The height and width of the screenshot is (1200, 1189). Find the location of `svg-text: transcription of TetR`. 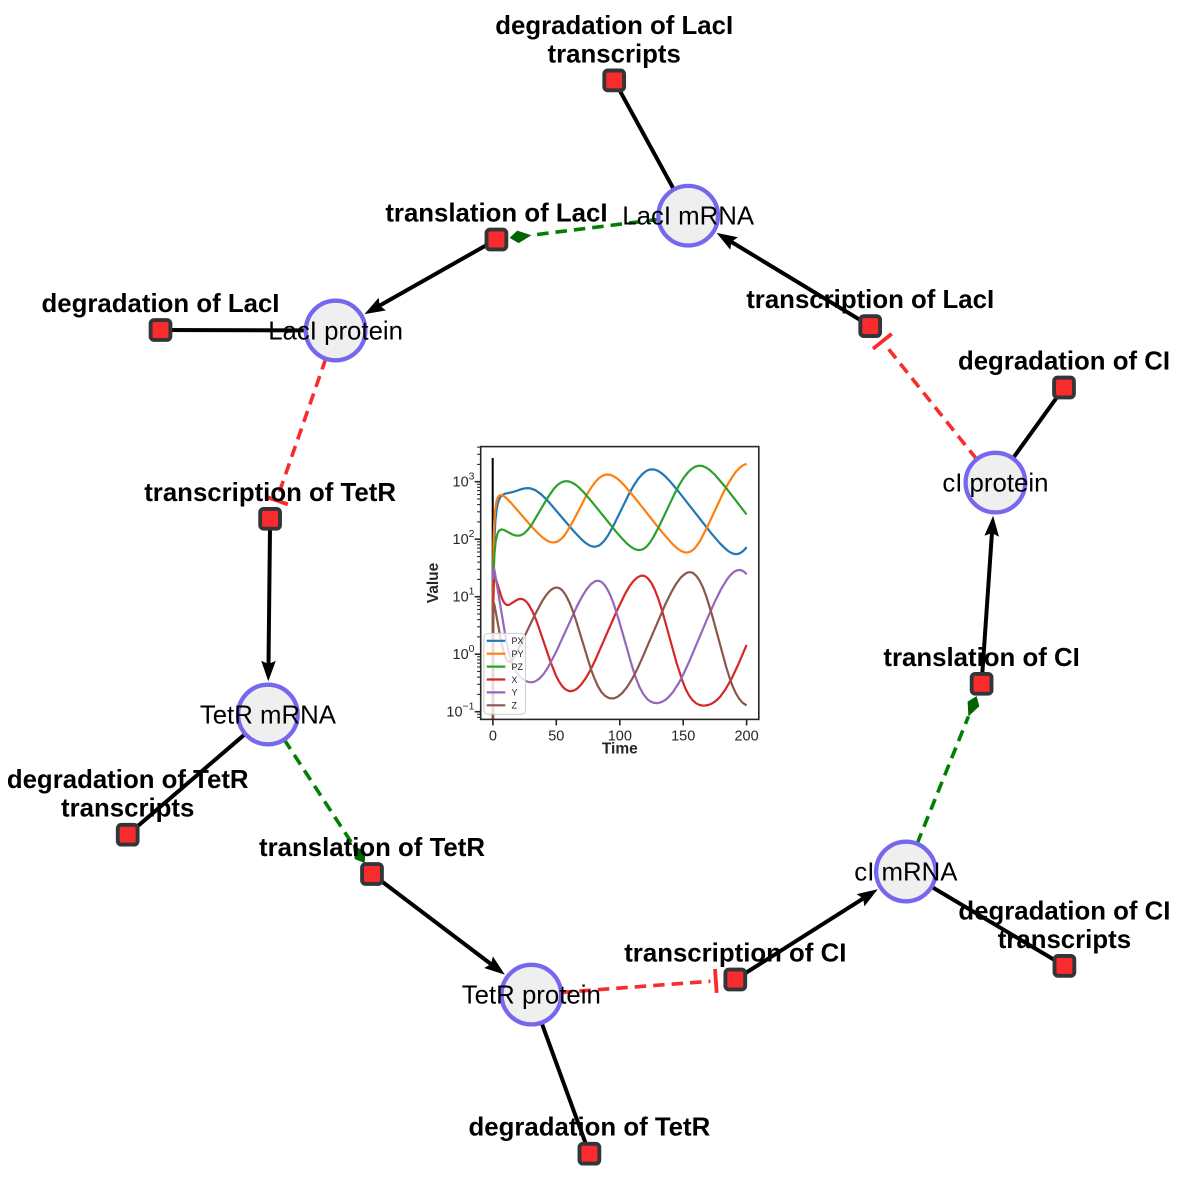

svg-text: transcription of TetR is located at coordinates (270, 493).